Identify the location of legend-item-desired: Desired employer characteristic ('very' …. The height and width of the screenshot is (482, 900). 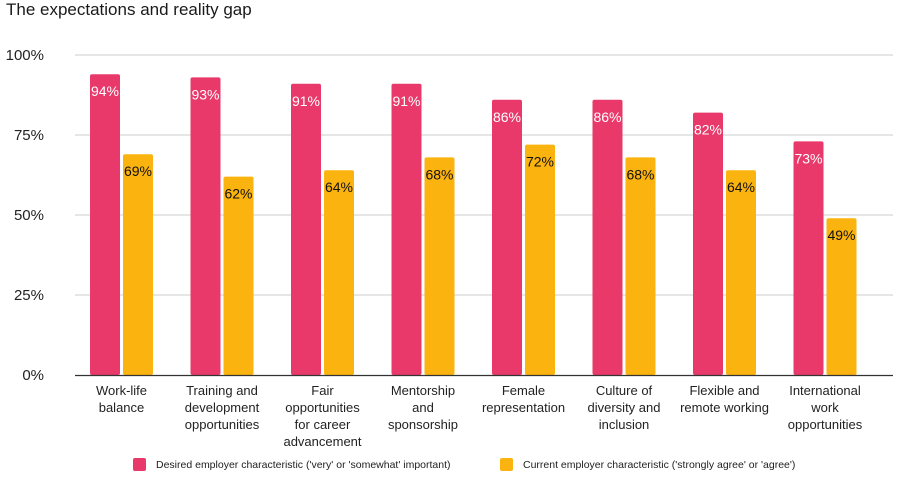
(292, 464).